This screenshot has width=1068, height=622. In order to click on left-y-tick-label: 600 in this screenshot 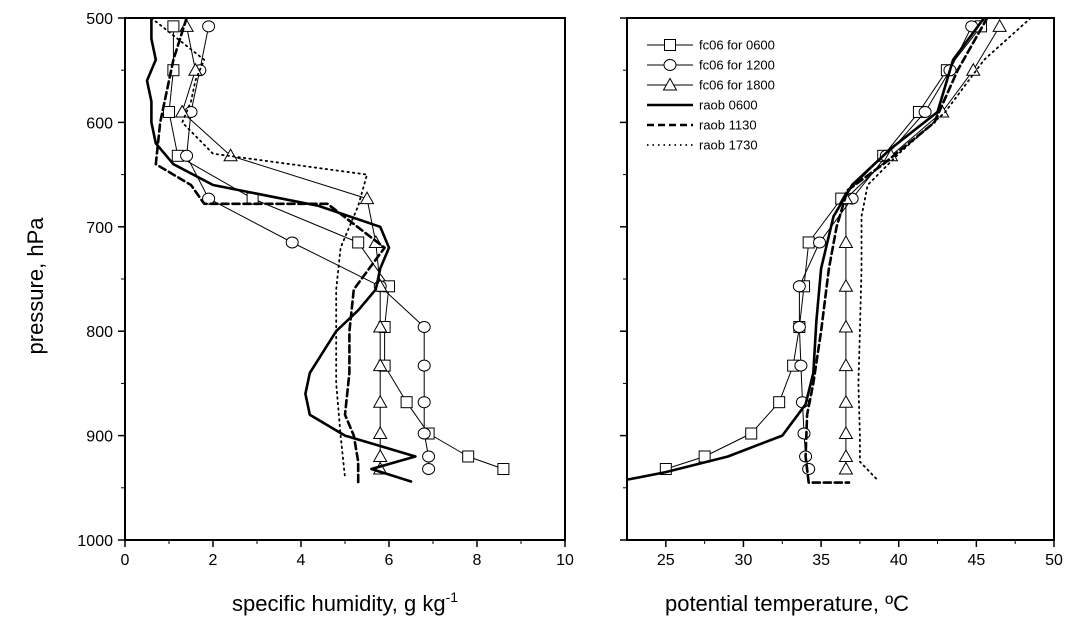, I will do `click(99, 123)`.